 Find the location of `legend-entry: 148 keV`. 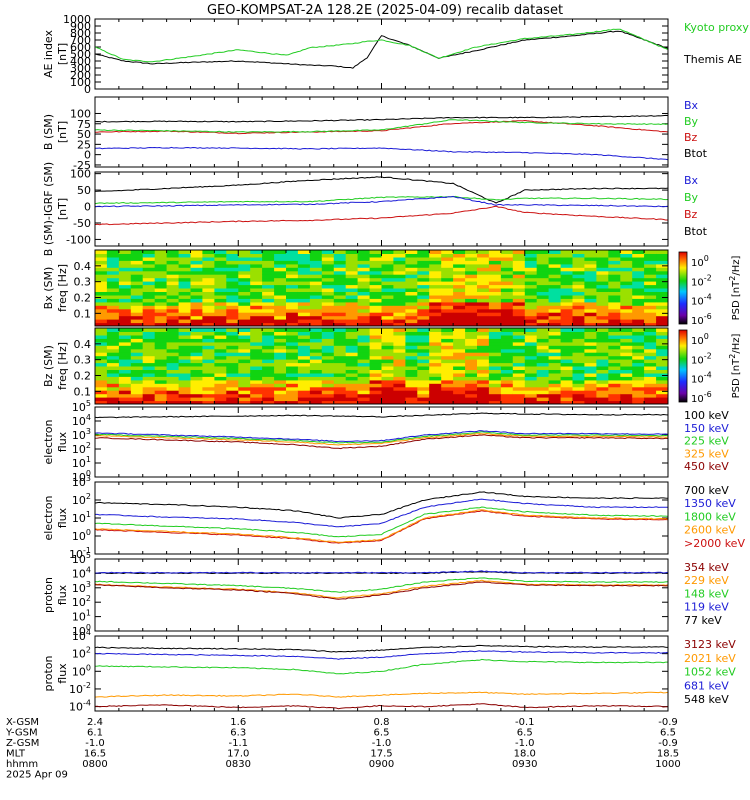

legend-entry: 148 keV is located at coordinates (706, 593).